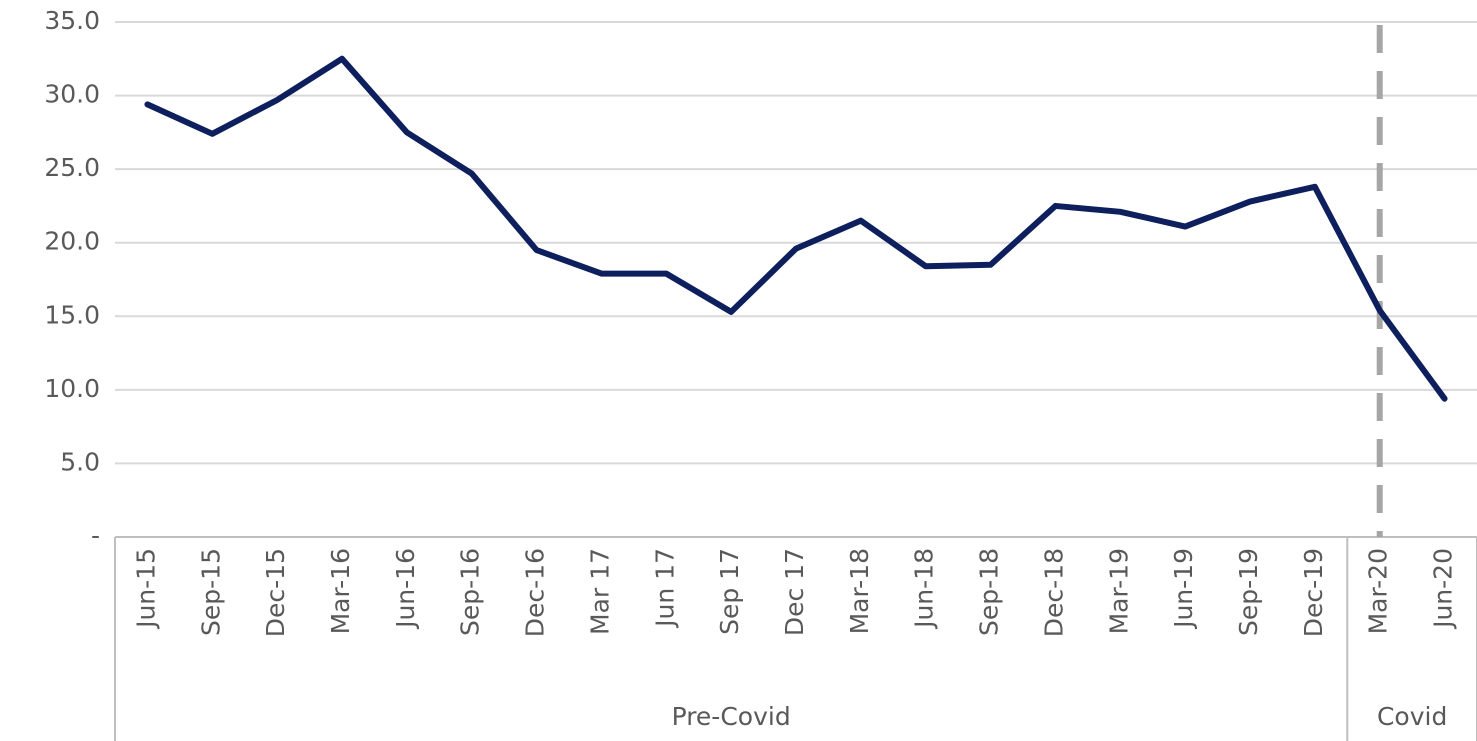 The width and height of the screenshot is (1477, 741). Describe the element at coordinates (989, 592) in the screenshot. I see `x-tick-label: Sep-18` at that location.